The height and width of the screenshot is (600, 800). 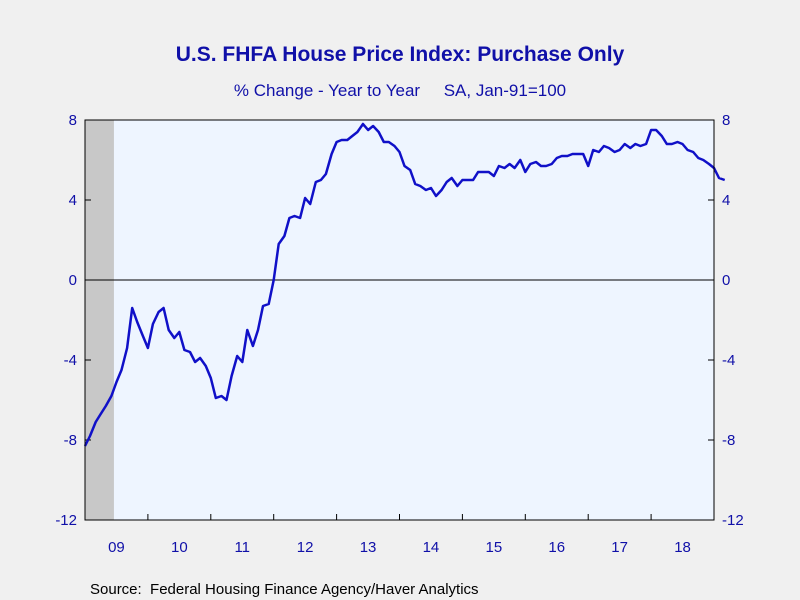 What do you see at coordinates (368, 547) in the screenshot?
I see `x-tick-label: 13` at bounding box center [368, 547].